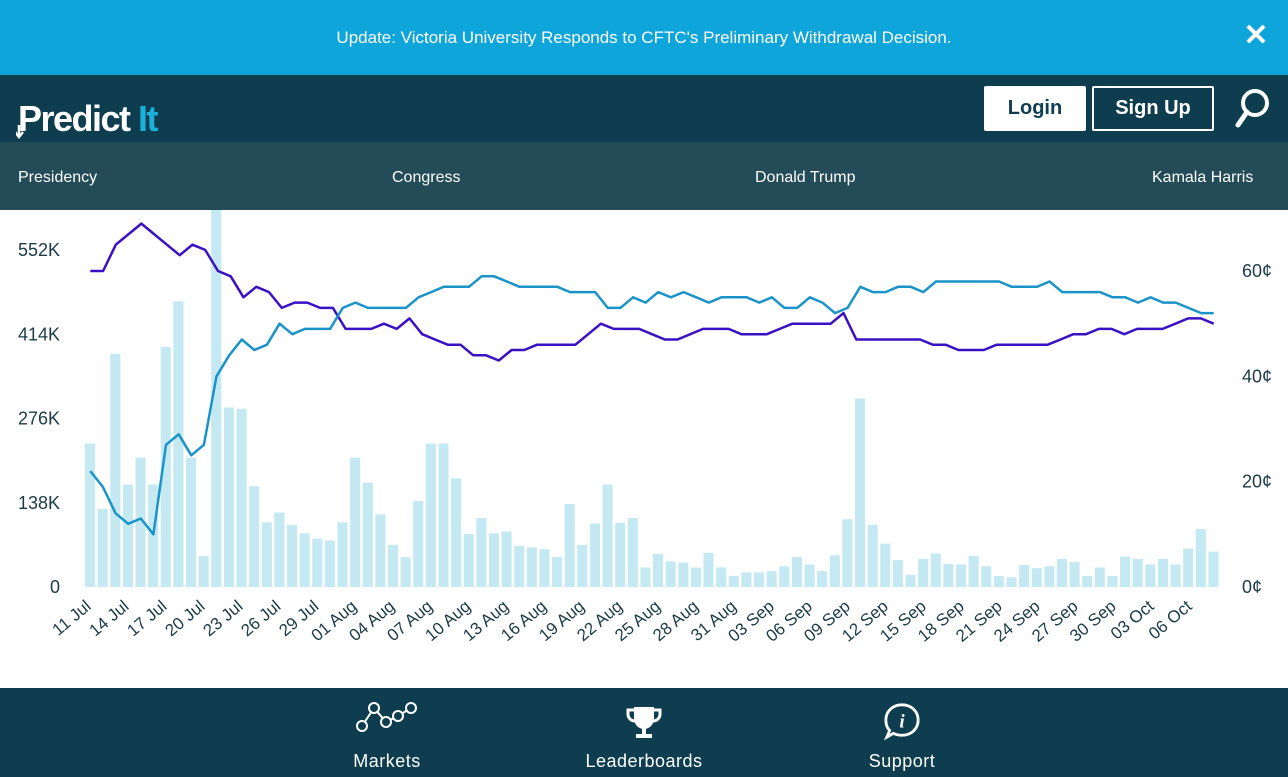  What do you see at coordinates (184, 619) in the screenshot?
I see `x-tick: 20 Jul` at bounding box center [184, 619].